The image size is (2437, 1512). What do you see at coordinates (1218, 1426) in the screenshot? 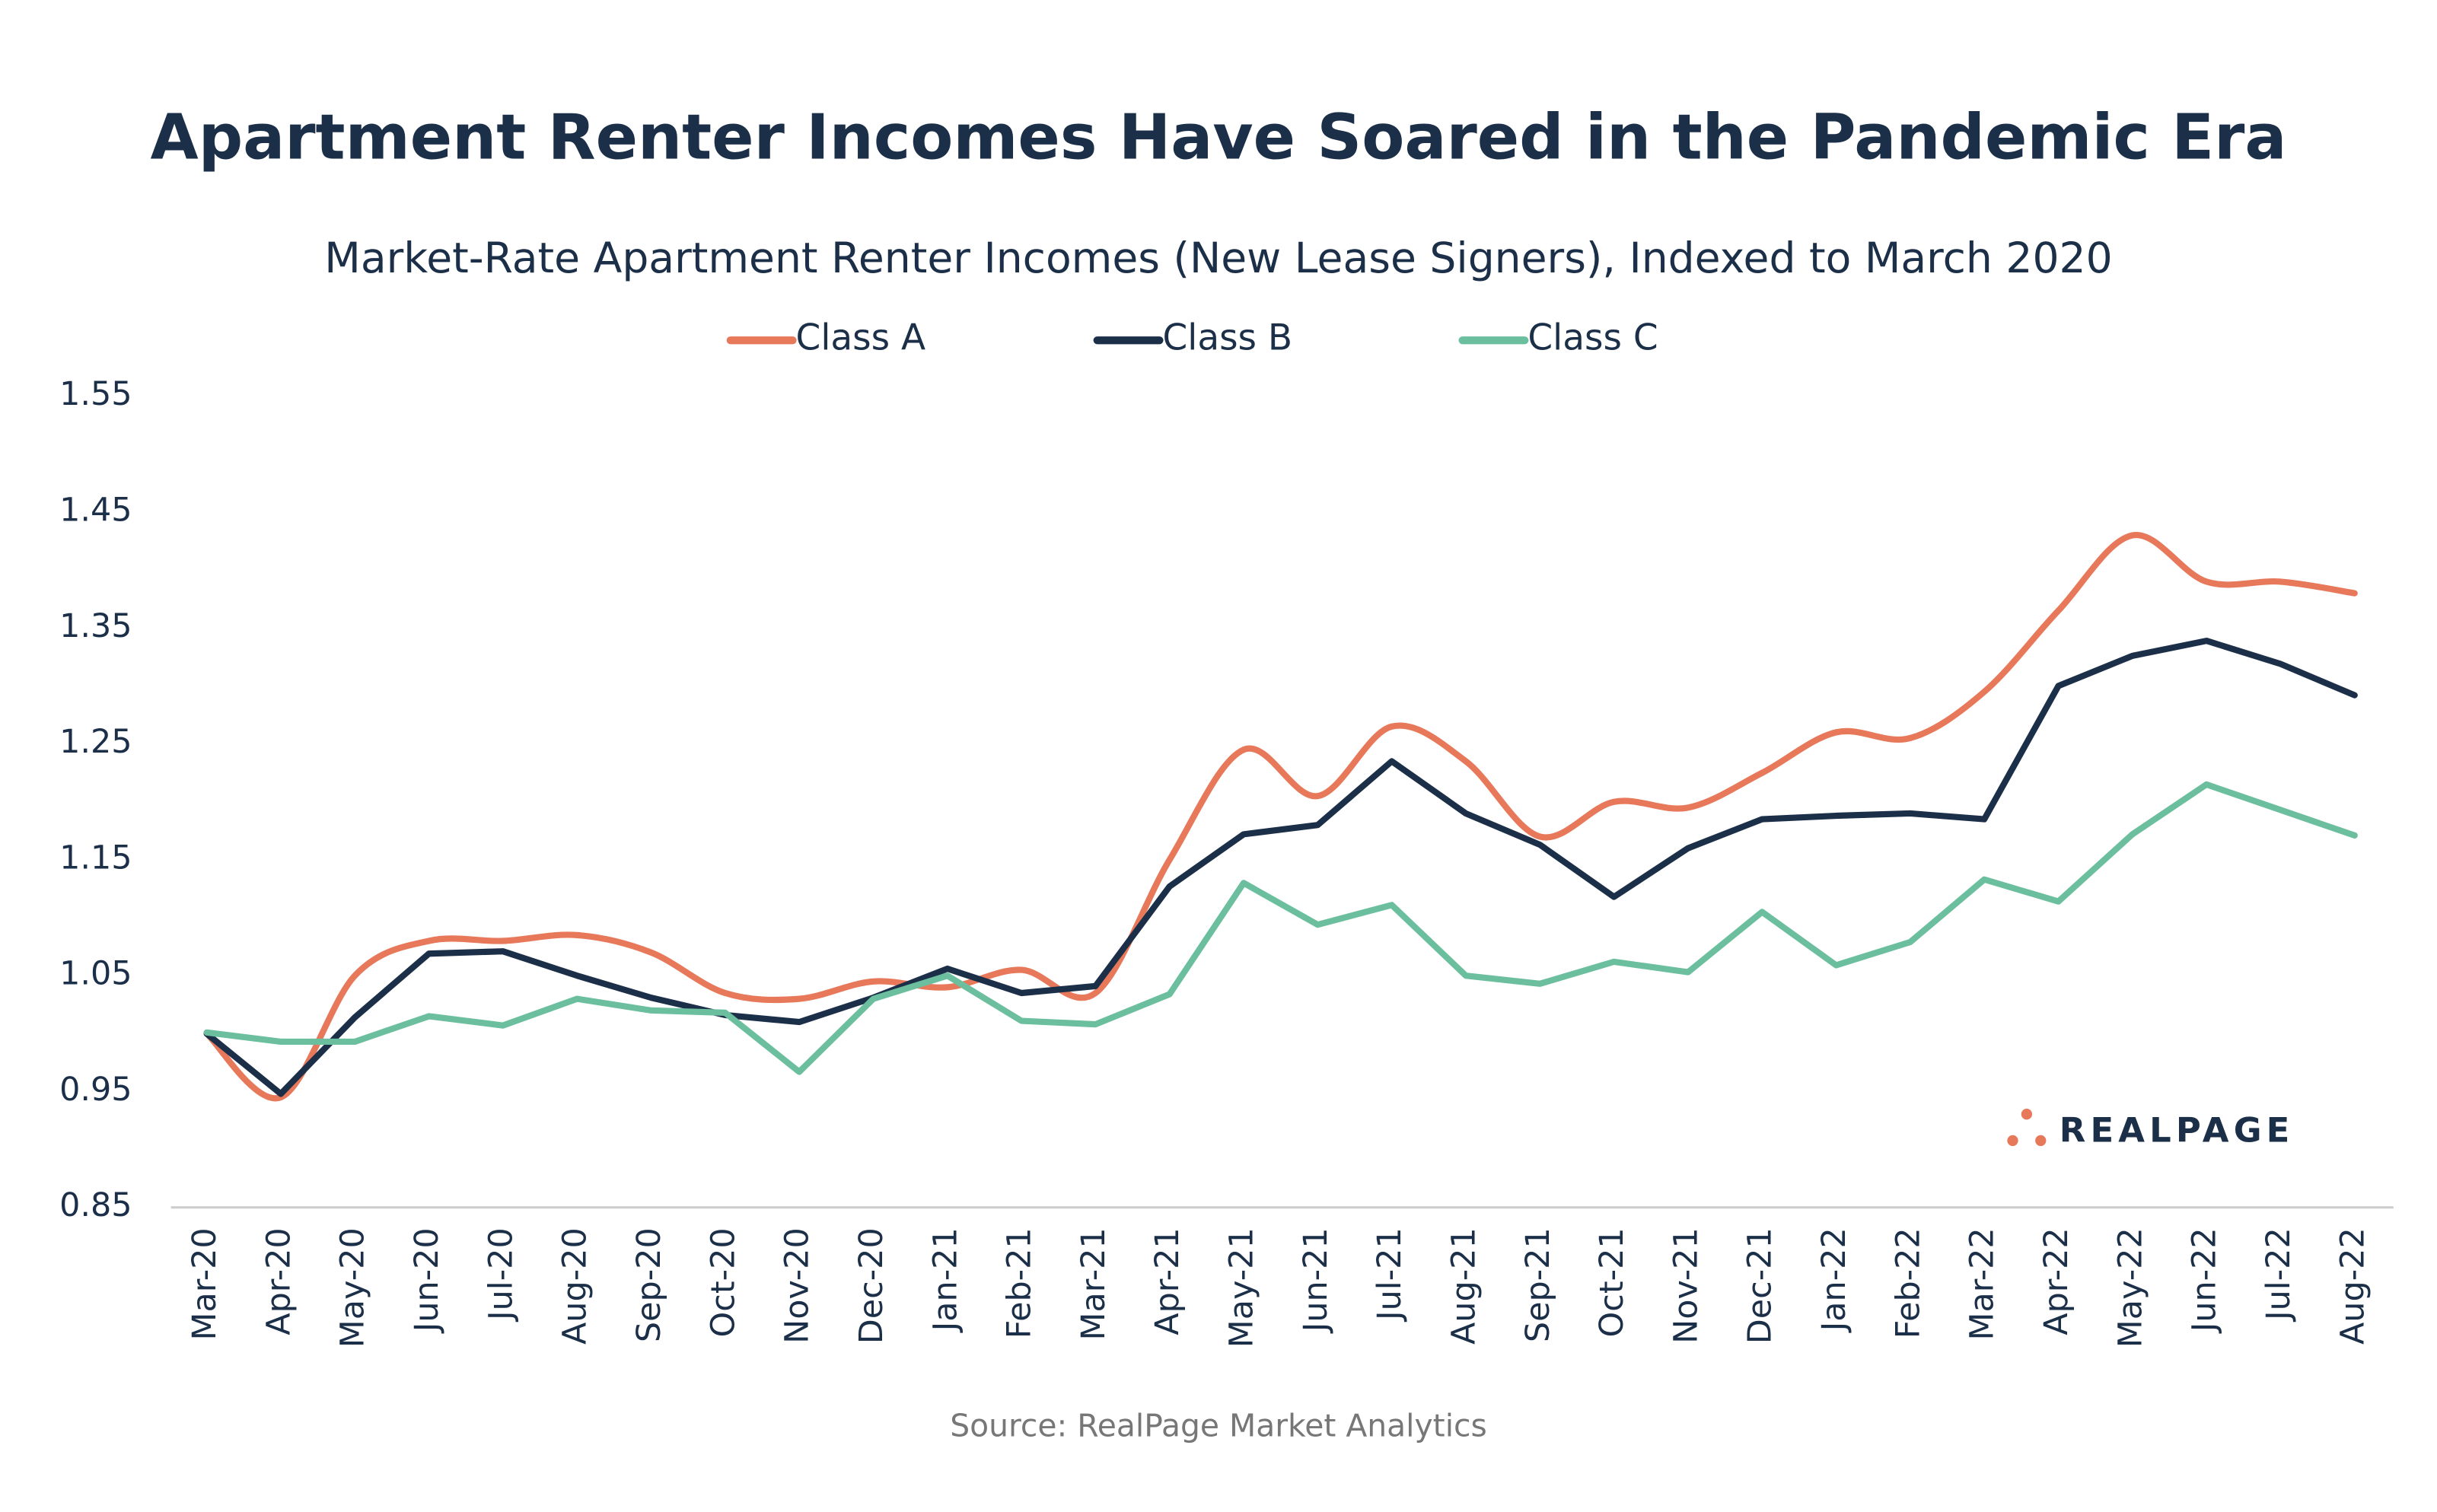
I see `source-note: Source: RealPage Market Analytics` at bounding box center [1218, 1426].